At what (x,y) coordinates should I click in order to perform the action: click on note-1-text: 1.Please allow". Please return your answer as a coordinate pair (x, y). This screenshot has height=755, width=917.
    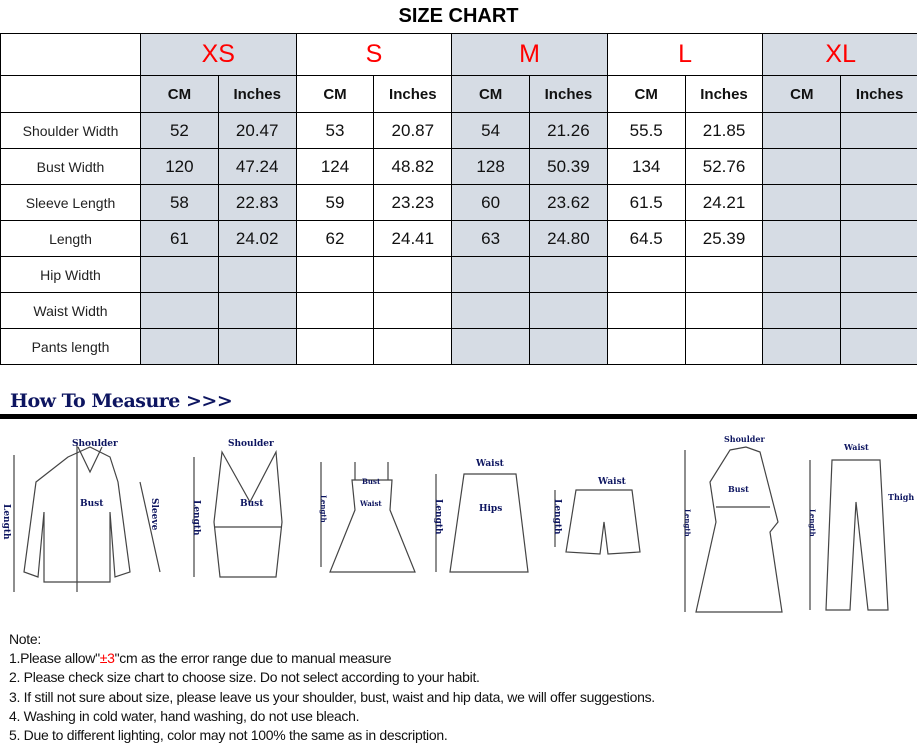
    Looking at the image, I should click on (54, 658).